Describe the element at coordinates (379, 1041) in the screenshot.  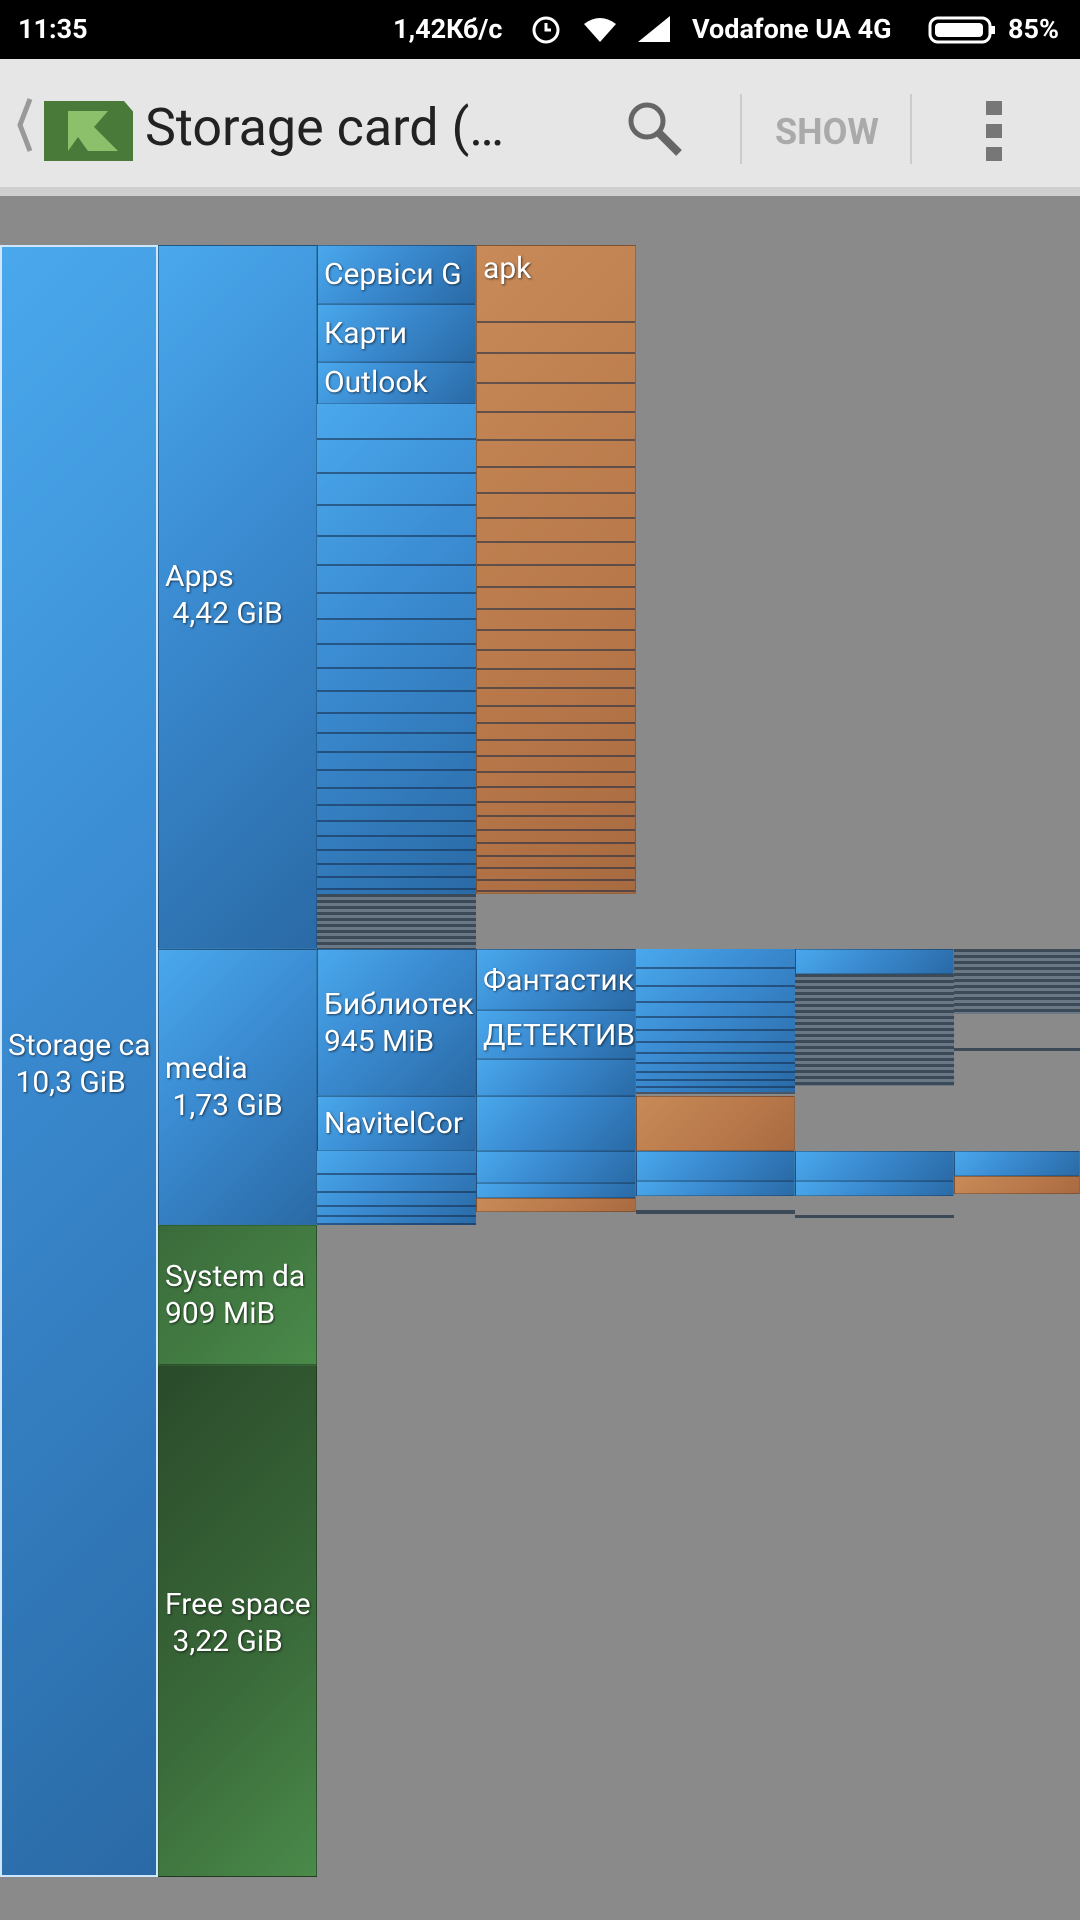
I see `block-size: 945 MiB` at that location.